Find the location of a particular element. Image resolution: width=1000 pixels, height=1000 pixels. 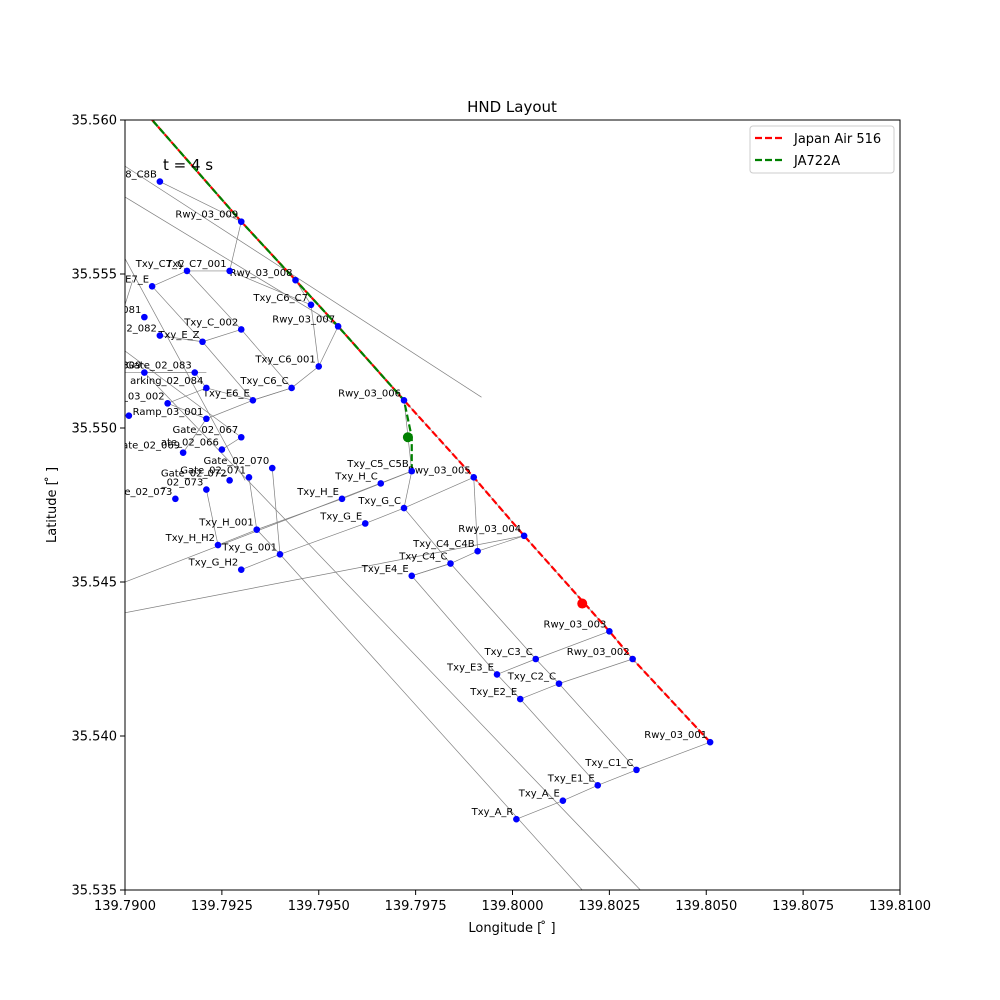

node-label: Txy_E2_E is located at coordinates (493, 692).